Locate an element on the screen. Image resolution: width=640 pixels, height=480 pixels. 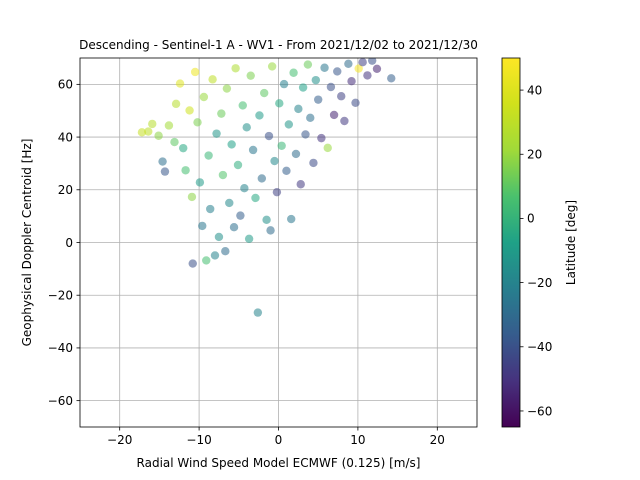
x-tick-label: 20 is located at coordinates (437, 440).